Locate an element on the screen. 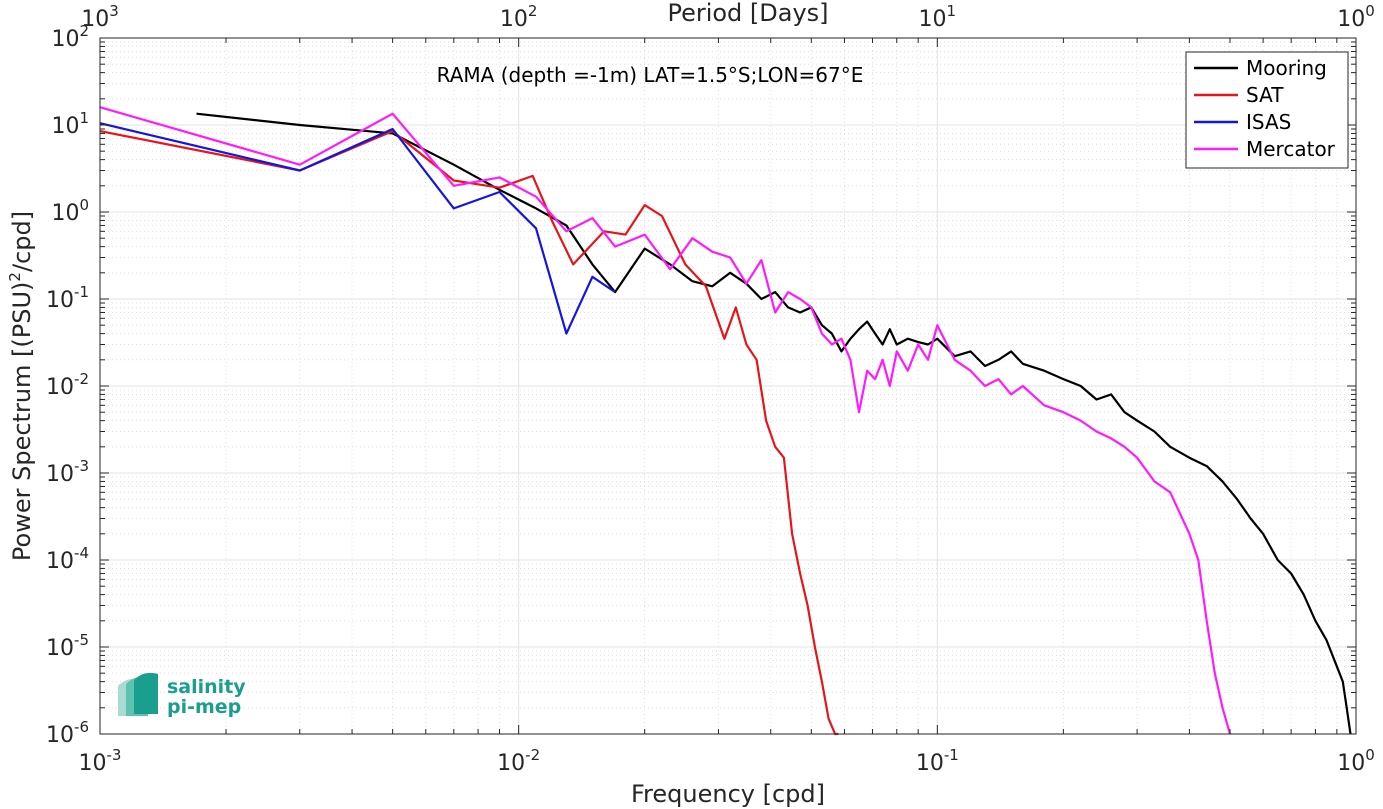  logo-text-line2: pi-mep is located at coordinates (204, 707).